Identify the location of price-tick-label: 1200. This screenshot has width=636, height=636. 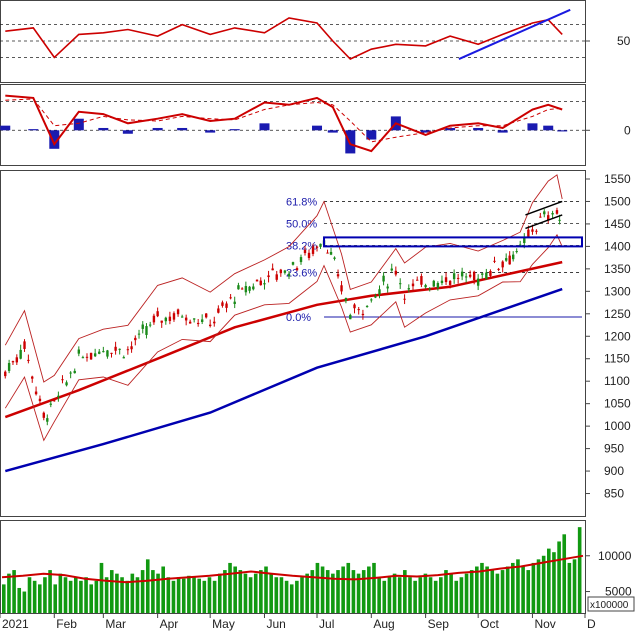
(617, 336).